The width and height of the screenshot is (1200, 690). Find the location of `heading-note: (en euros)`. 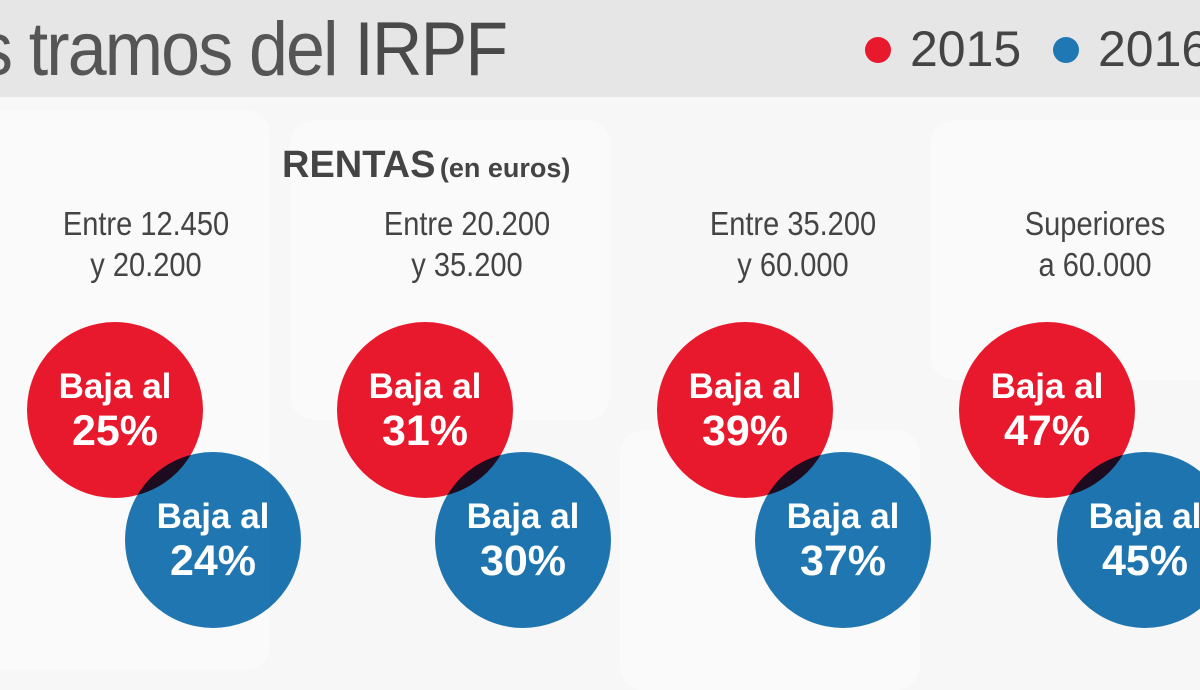

heading-note: (en euros) is located at coordinates (505, 168).